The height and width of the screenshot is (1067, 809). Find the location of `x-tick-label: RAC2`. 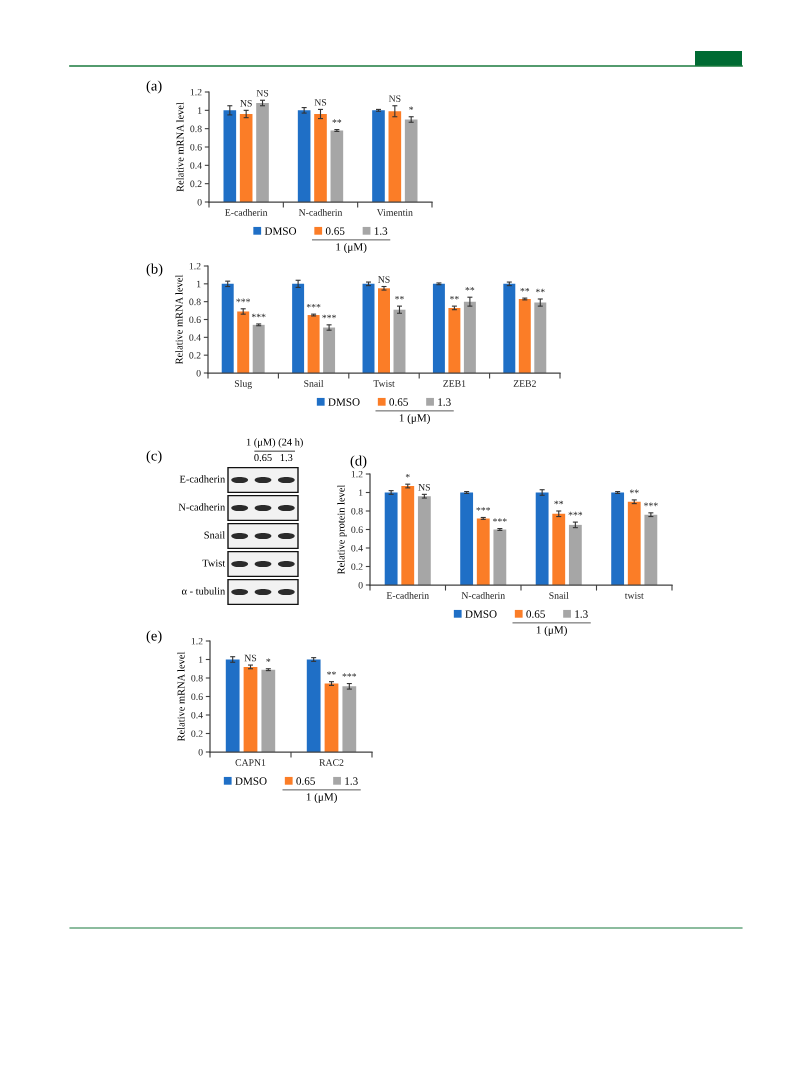

x-tick-label: RAC2 is located at coordinates (331, 762).